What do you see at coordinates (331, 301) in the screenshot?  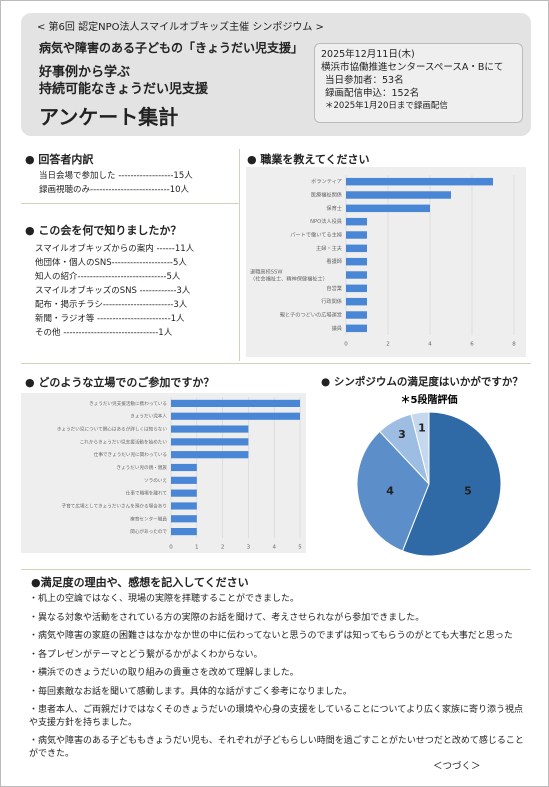 I see `y-tick-label: 行政関係` at bounding box center [331, 301].